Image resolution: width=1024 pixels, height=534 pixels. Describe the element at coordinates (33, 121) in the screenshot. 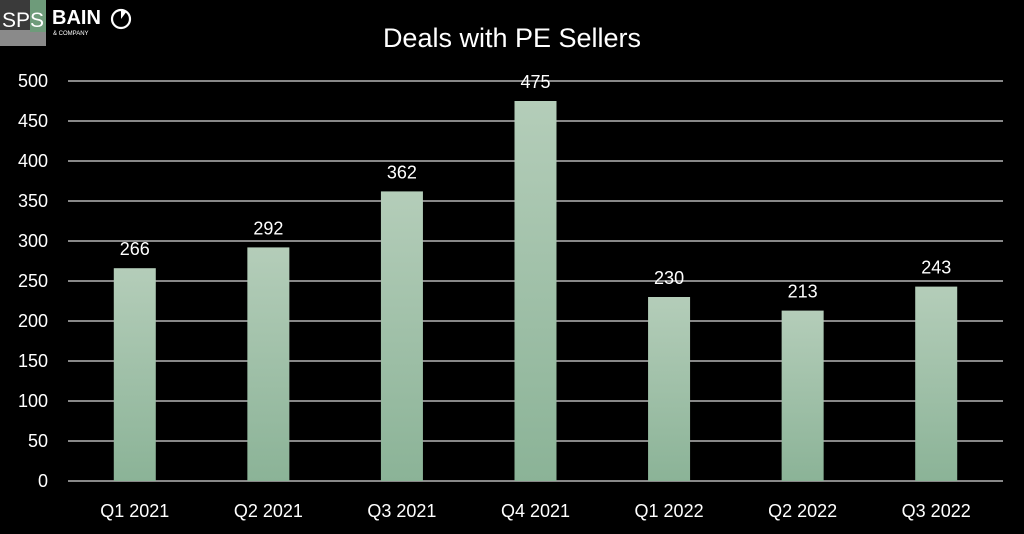

I see `y-tick-label: 450` at that location.